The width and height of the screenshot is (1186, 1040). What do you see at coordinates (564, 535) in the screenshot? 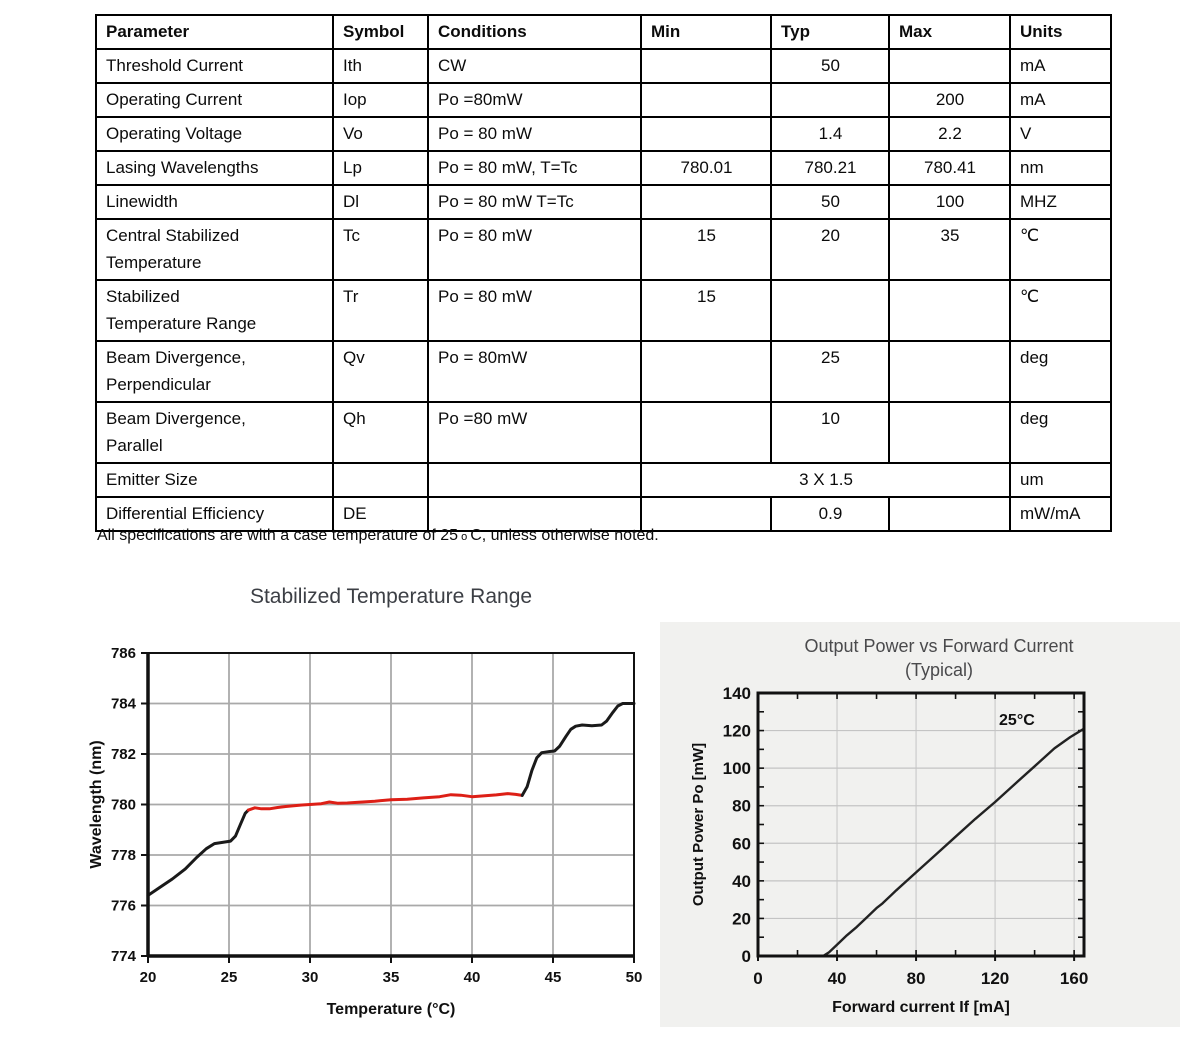
I see `footnote-text: C, unless otherwise noted.` at bounding box center [564, 535].